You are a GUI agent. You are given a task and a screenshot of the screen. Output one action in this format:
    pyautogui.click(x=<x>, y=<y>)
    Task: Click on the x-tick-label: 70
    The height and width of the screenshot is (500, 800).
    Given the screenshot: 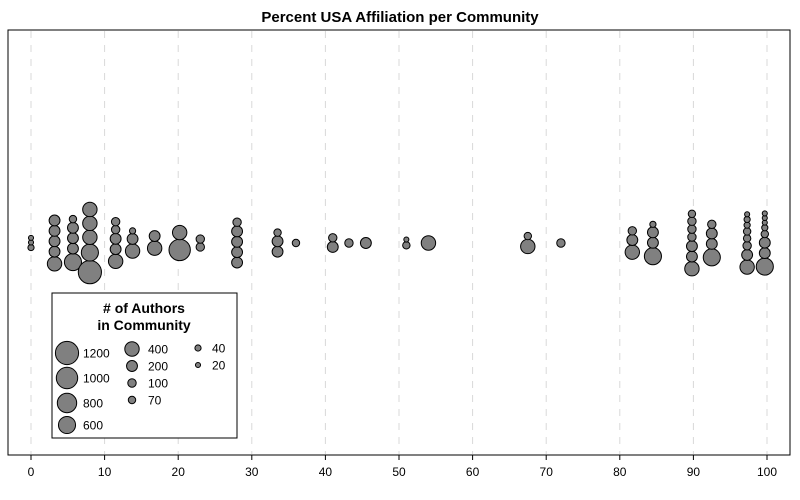 What is the action you would take?
    pyautogui.click(x=547, y=472)
    